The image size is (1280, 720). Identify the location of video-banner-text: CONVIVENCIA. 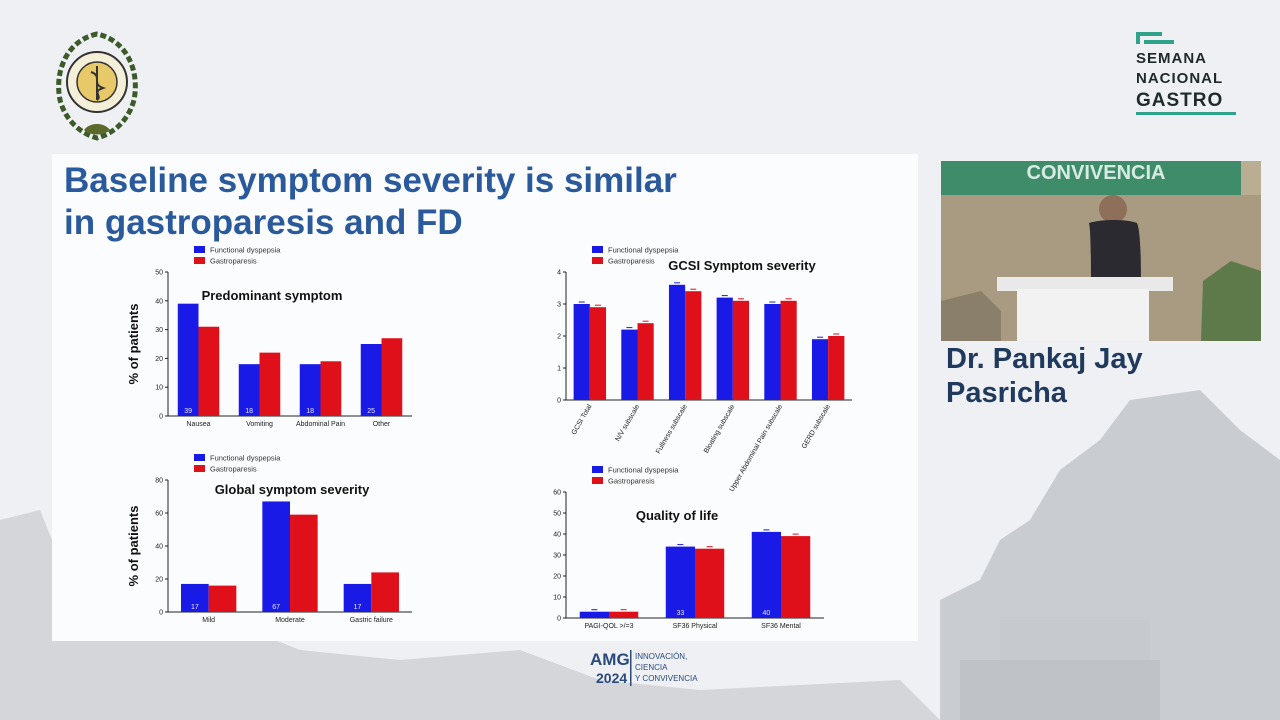
(1096, 173).